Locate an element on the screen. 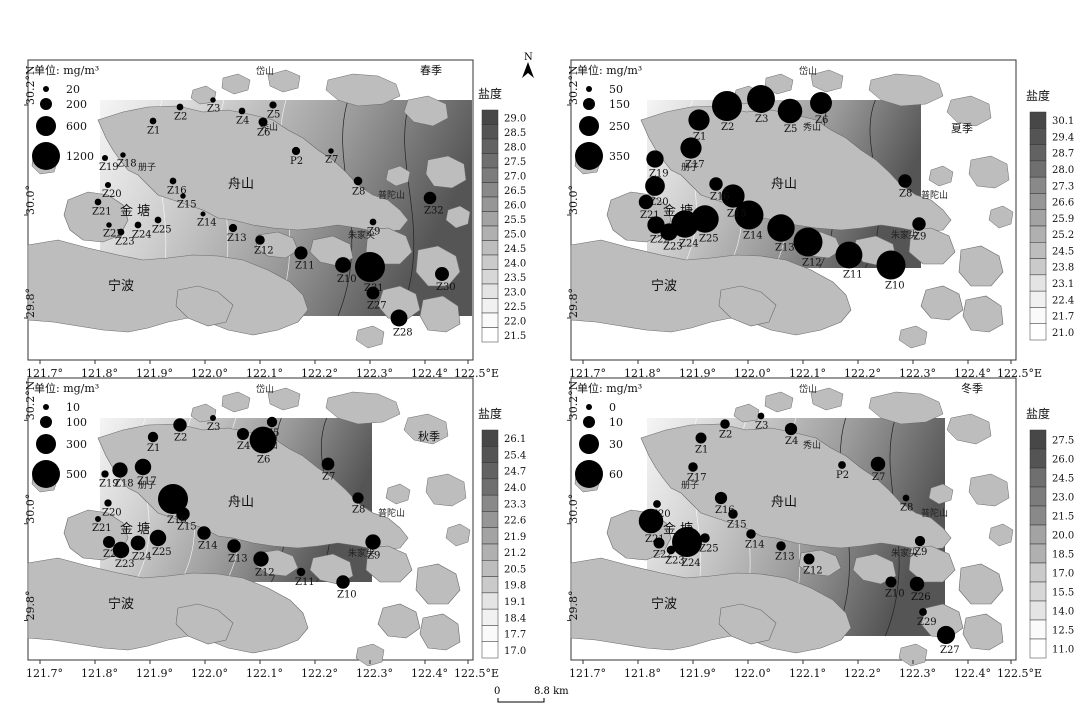  colorbar-value: 21.2 is located at coordinates (515, 553).